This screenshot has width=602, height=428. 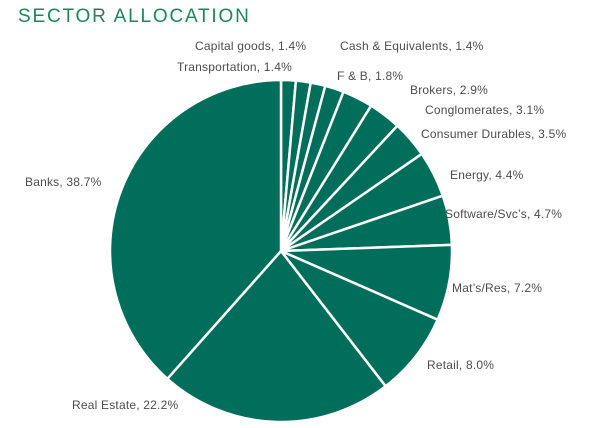 I want to click on slice-label-conglomerates: Conglomerates, 3.1%, so click(x=485, y=110).